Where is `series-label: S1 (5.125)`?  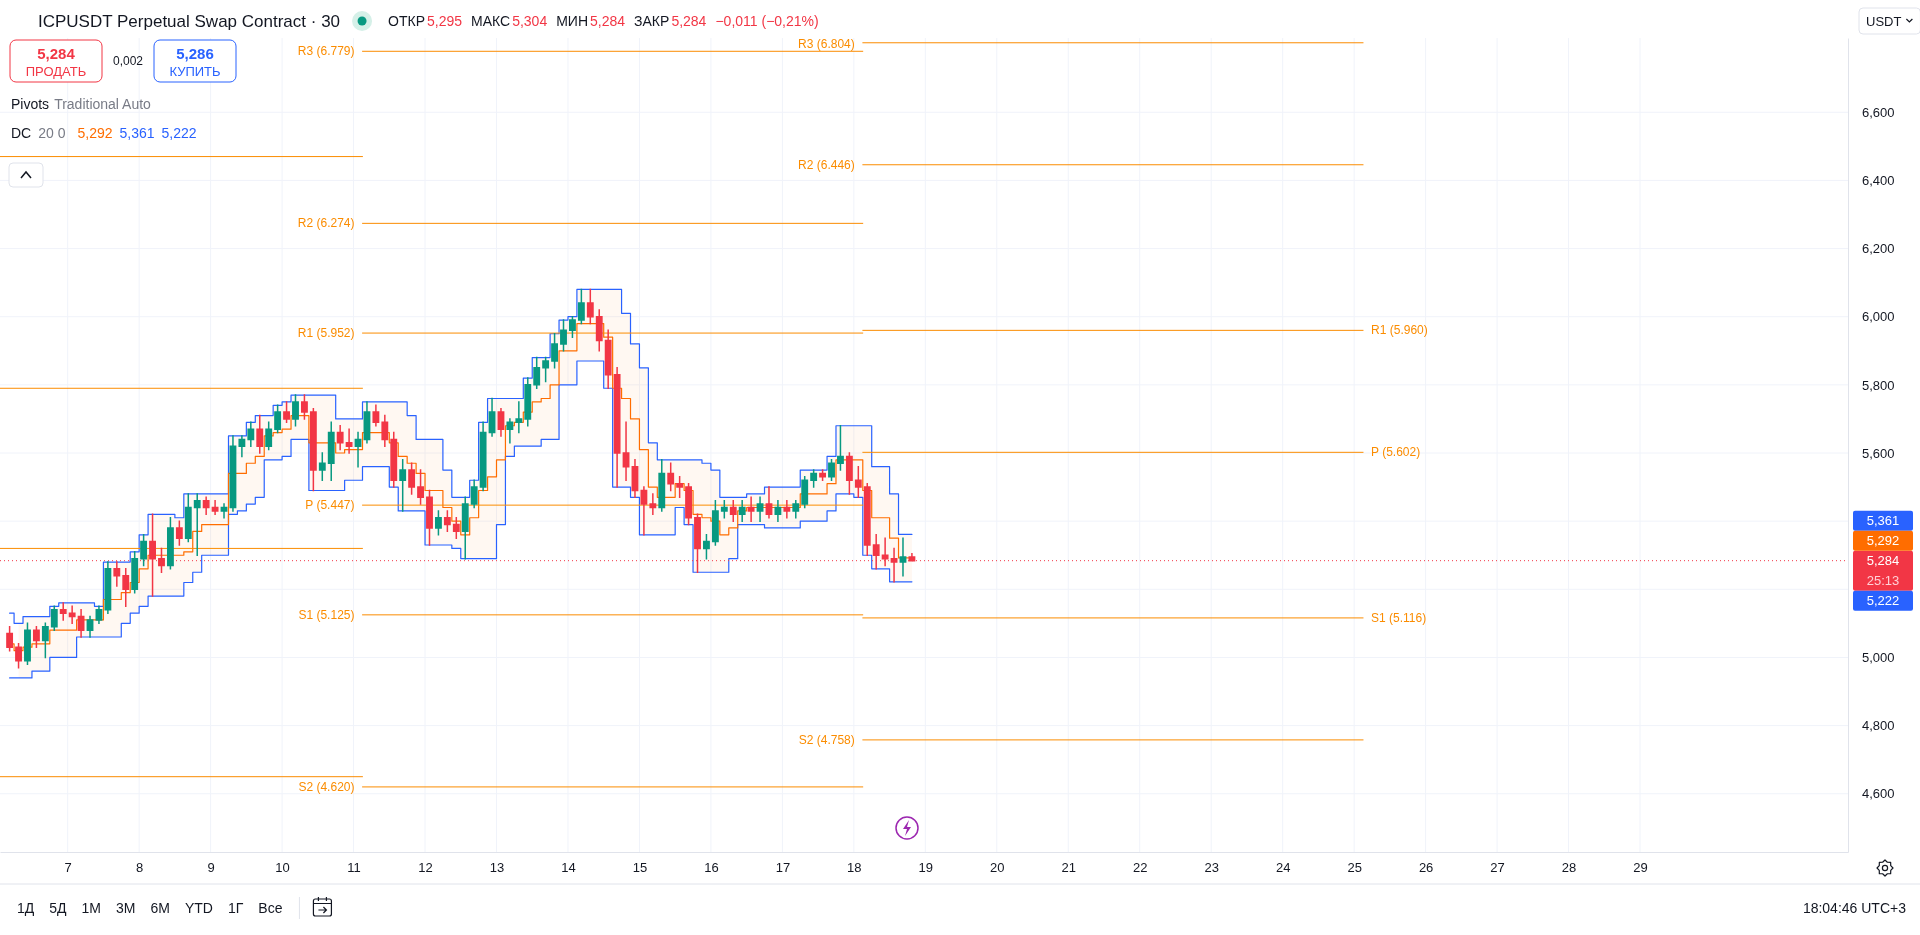 series-label: S1 (5.125) is located at coordinates (326, 614).